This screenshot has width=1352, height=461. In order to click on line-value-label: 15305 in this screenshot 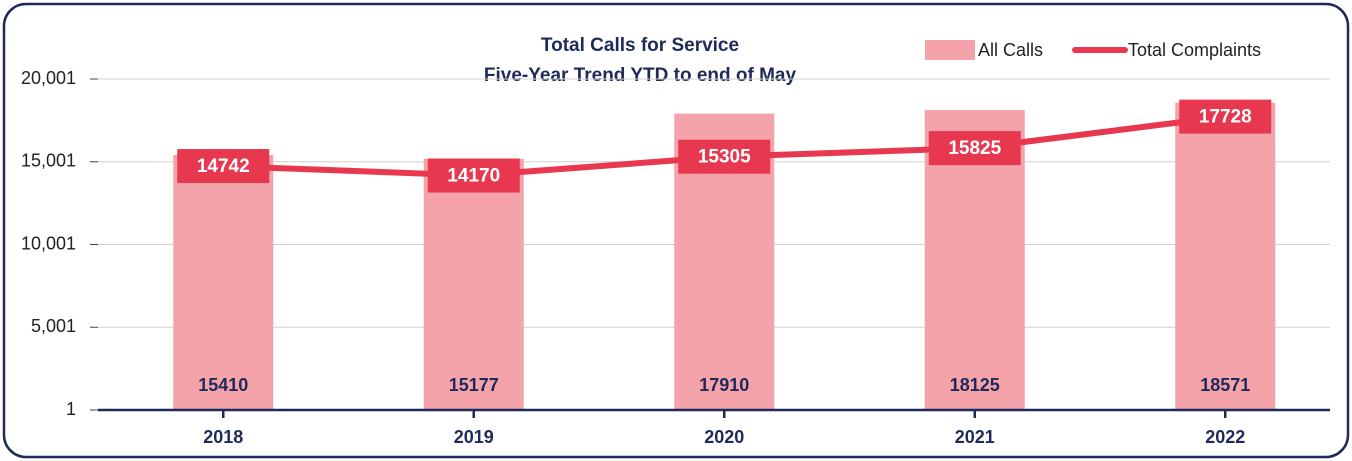, I will do `click(724, 157)`.